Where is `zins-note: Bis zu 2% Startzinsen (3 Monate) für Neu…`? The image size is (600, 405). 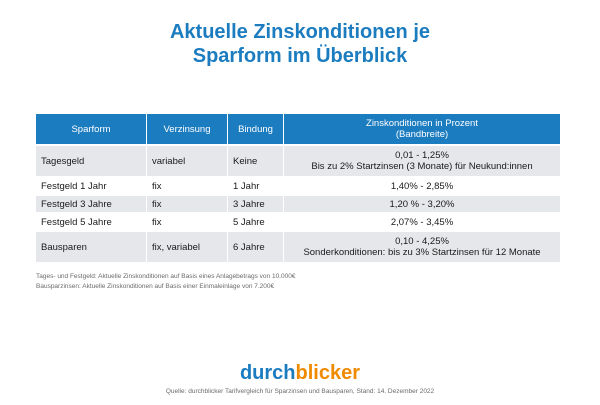
zins-note: Bis zu 2% Startzinsen (3 Monate) für Neu… is located at coordinates (422, 166).